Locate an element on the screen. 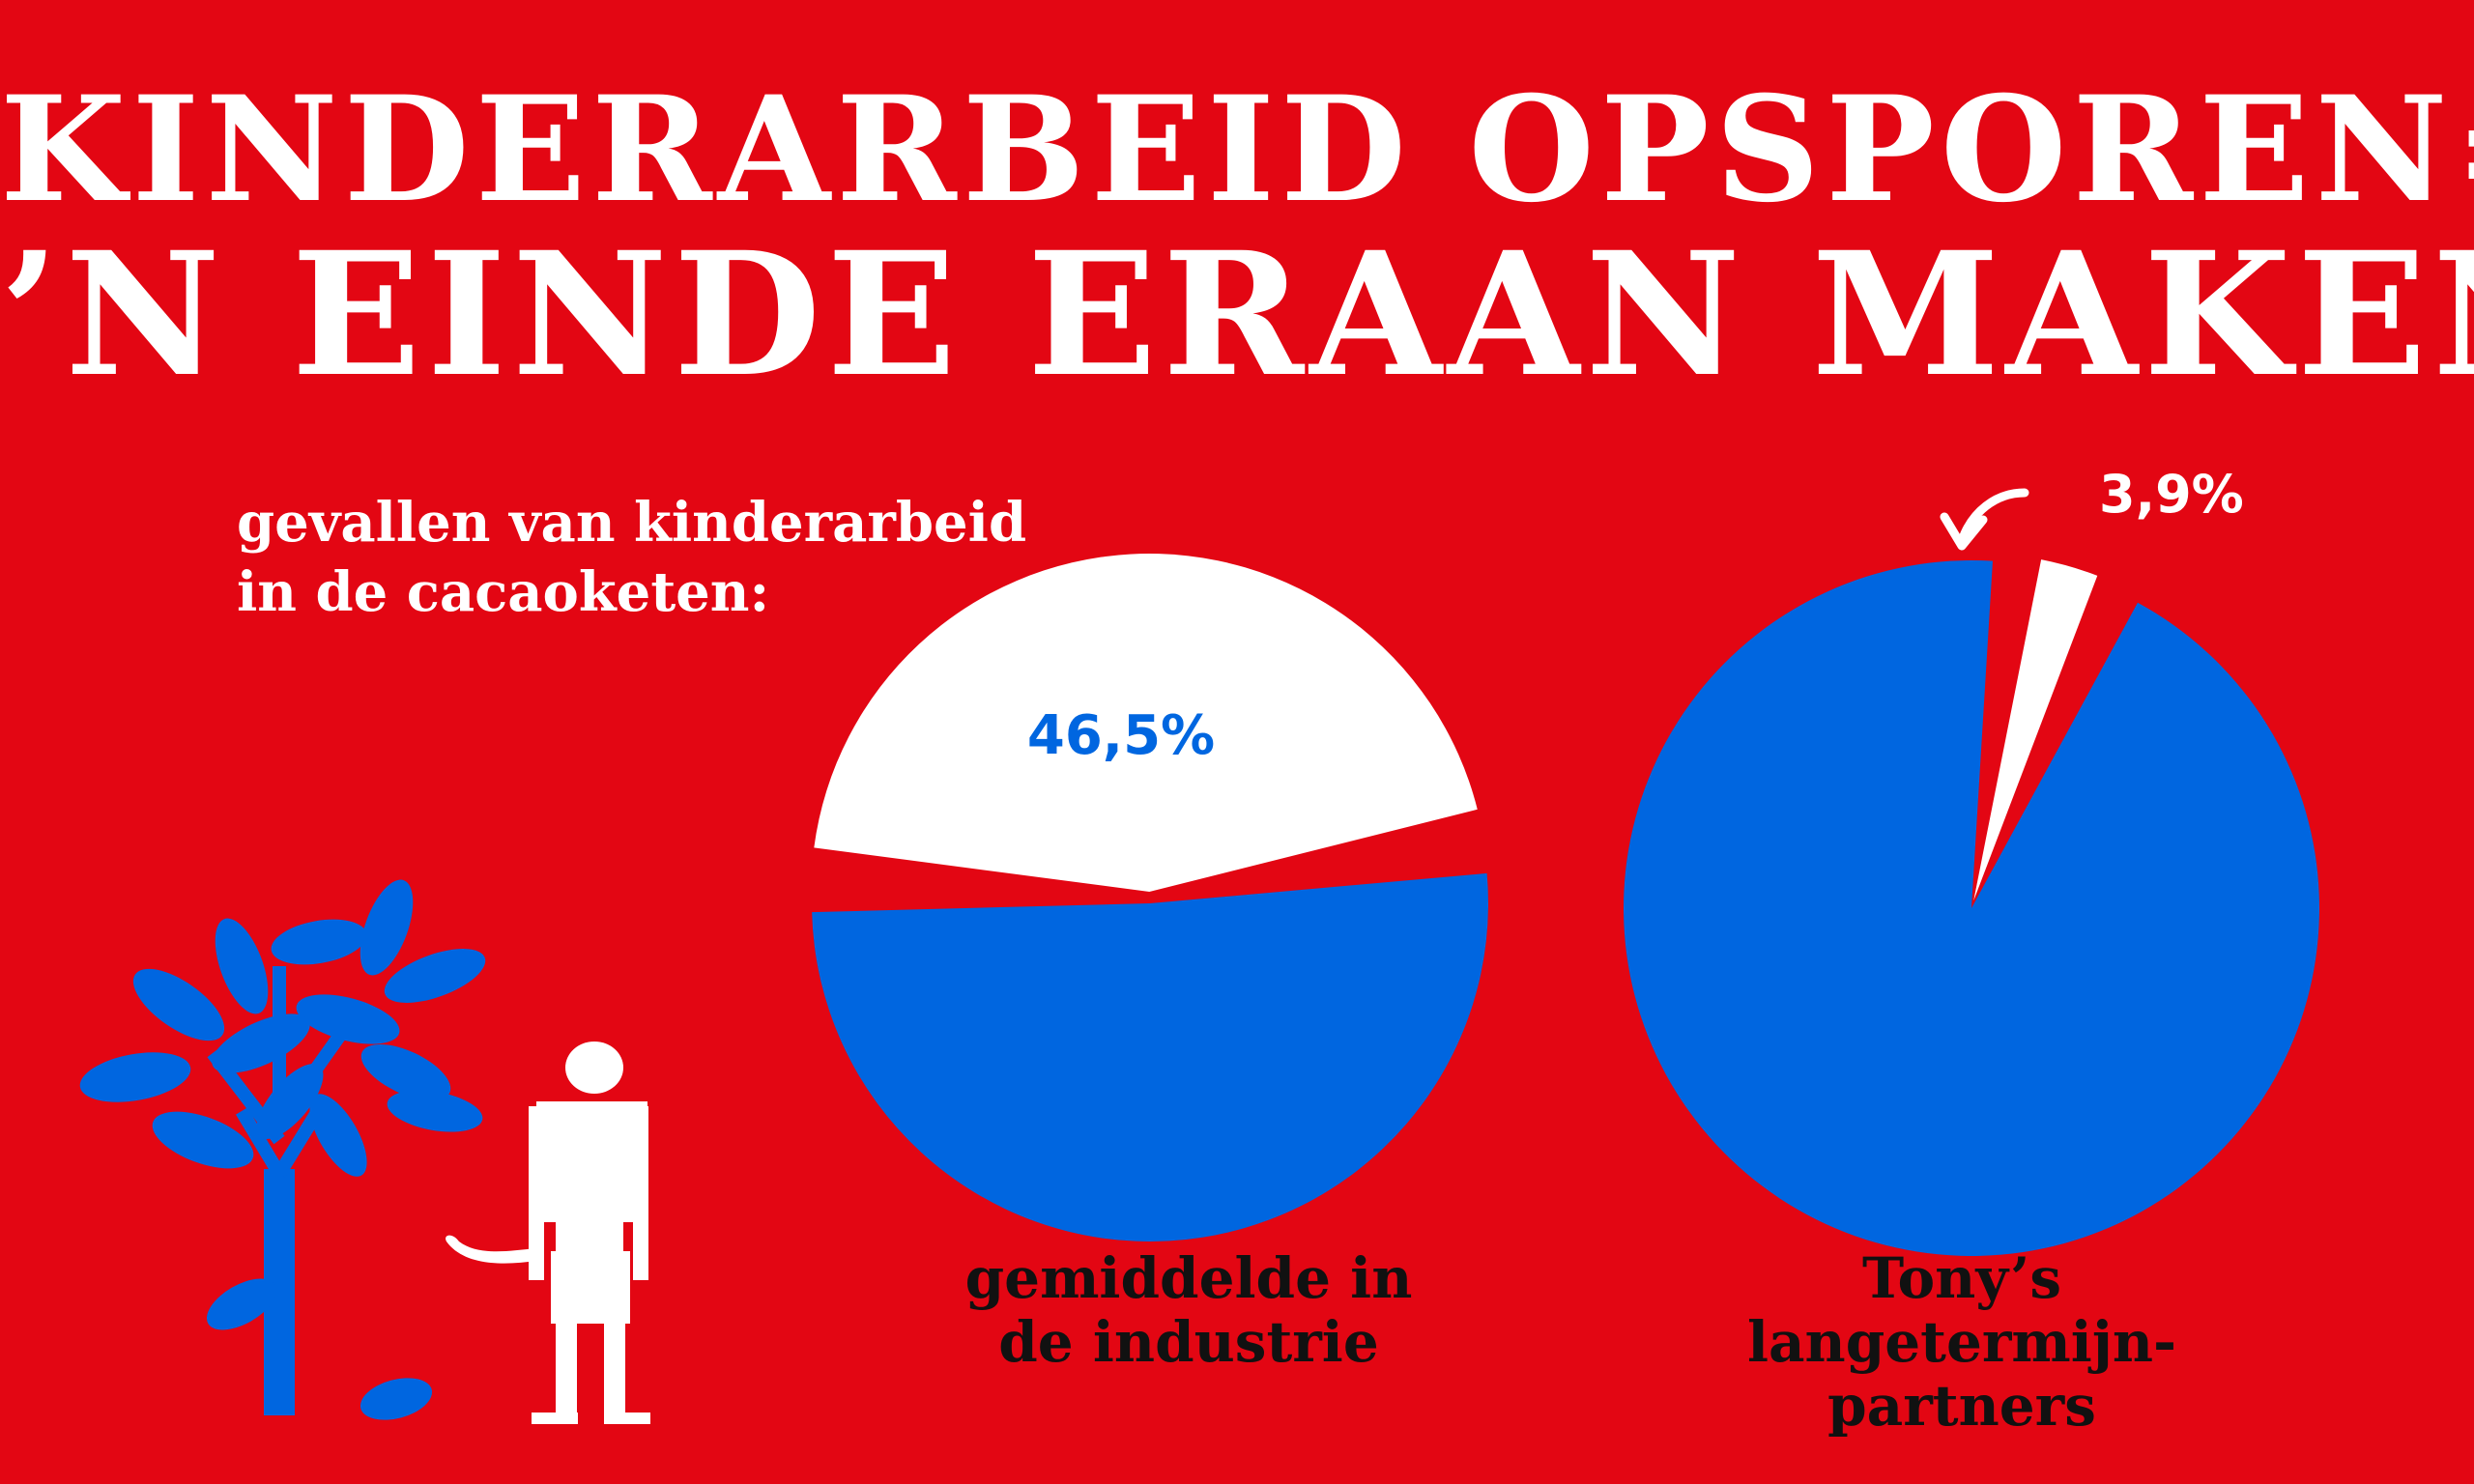  subtitle-line-1: gevallen van kinderarbeid is located at coordinates (632, 523).